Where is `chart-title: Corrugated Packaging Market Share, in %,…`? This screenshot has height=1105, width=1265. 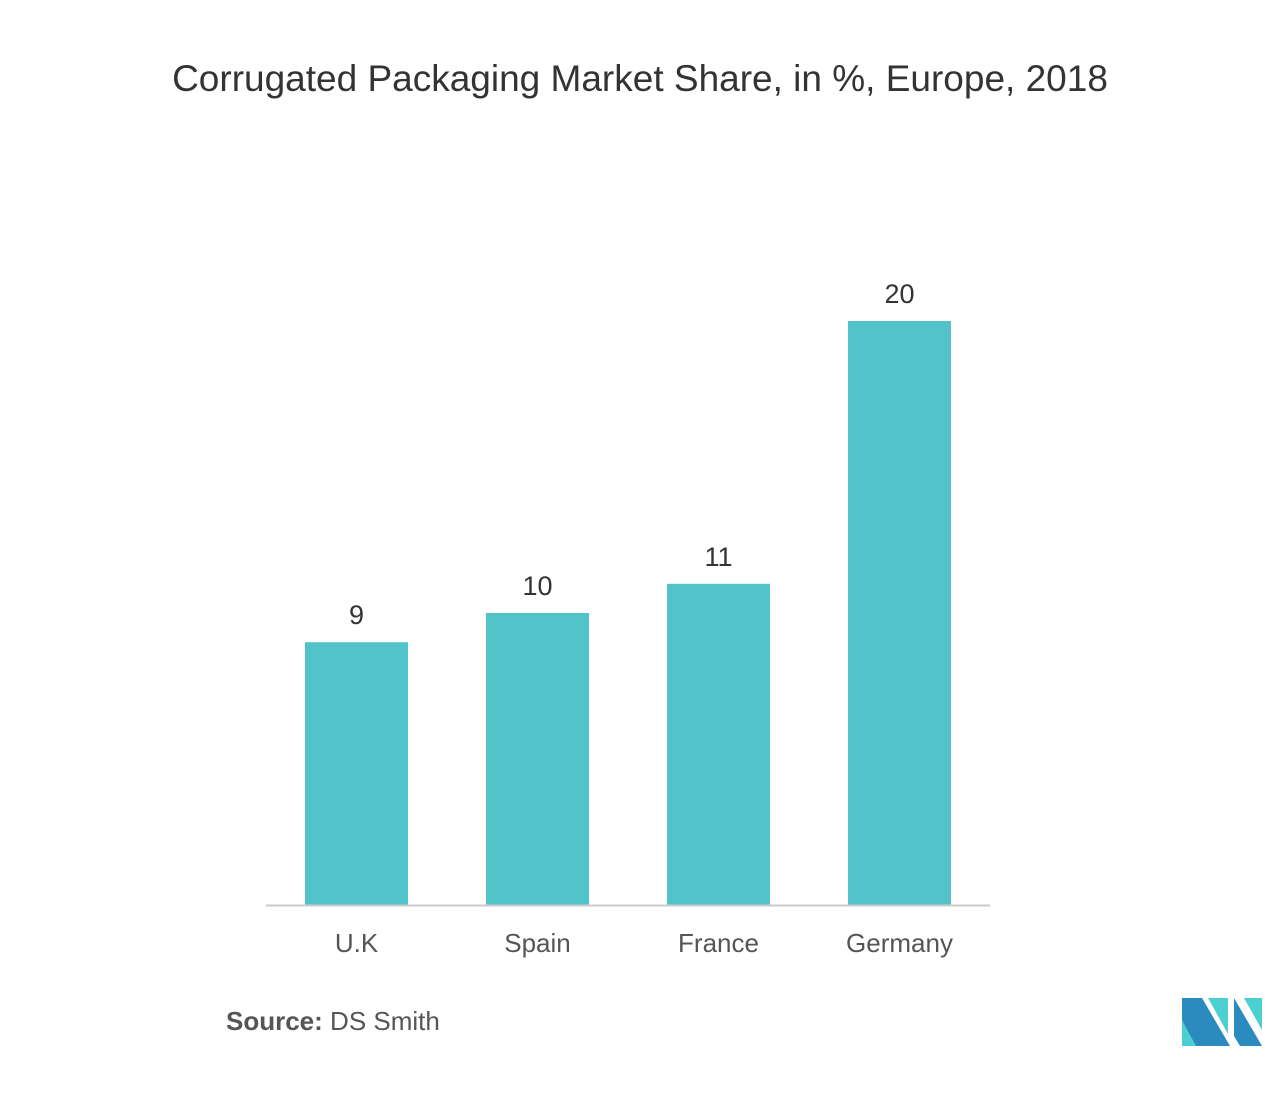
chart-title: Corrugated Packaging Market Share, in %,… is located at coordinates (640, 78).